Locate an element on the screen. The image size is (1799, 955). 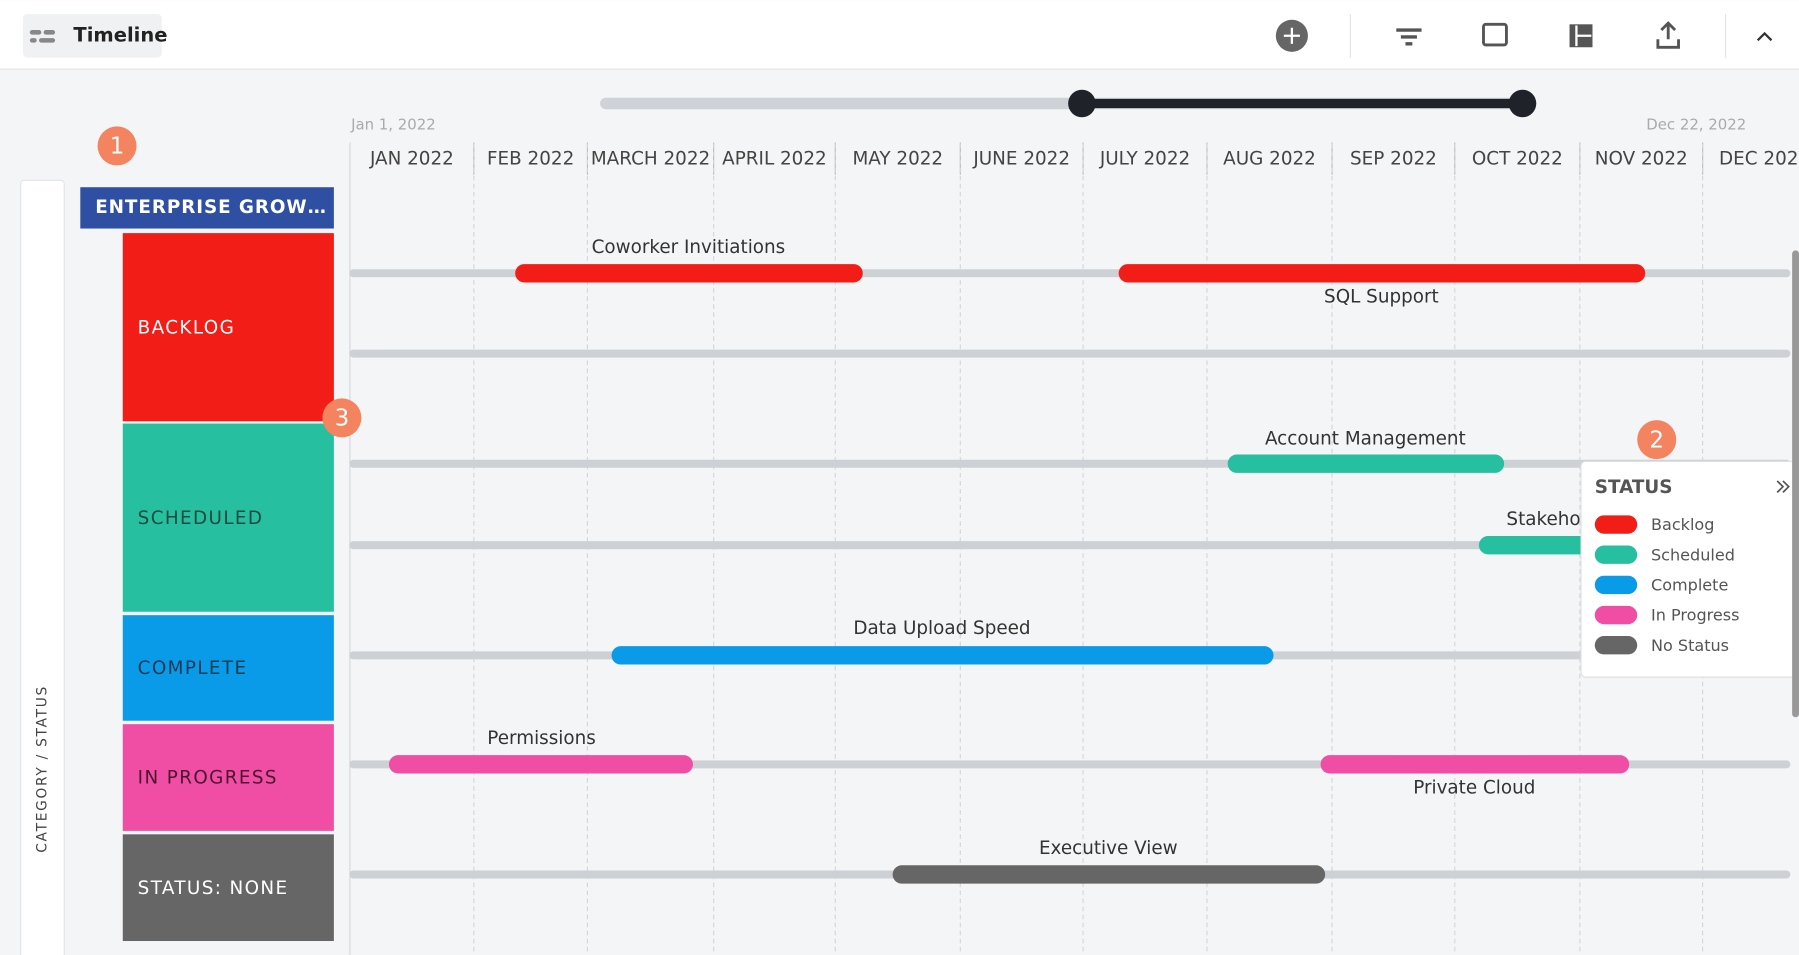
month-label: MAY 2022 is located at coordinates (897, 159).